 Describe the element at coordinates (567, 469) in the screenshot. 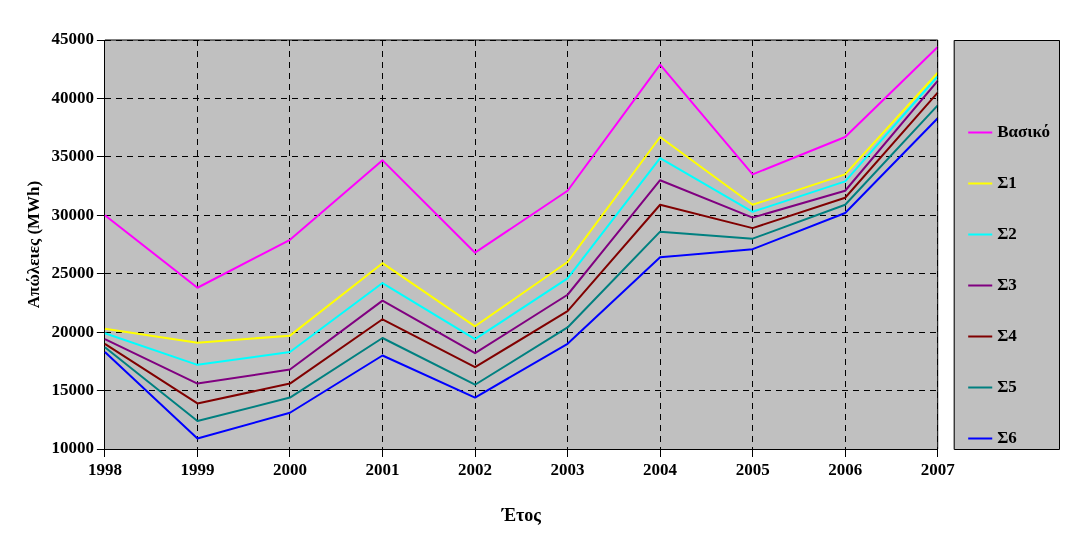

I see `x-tick-label: 2003` at that location.